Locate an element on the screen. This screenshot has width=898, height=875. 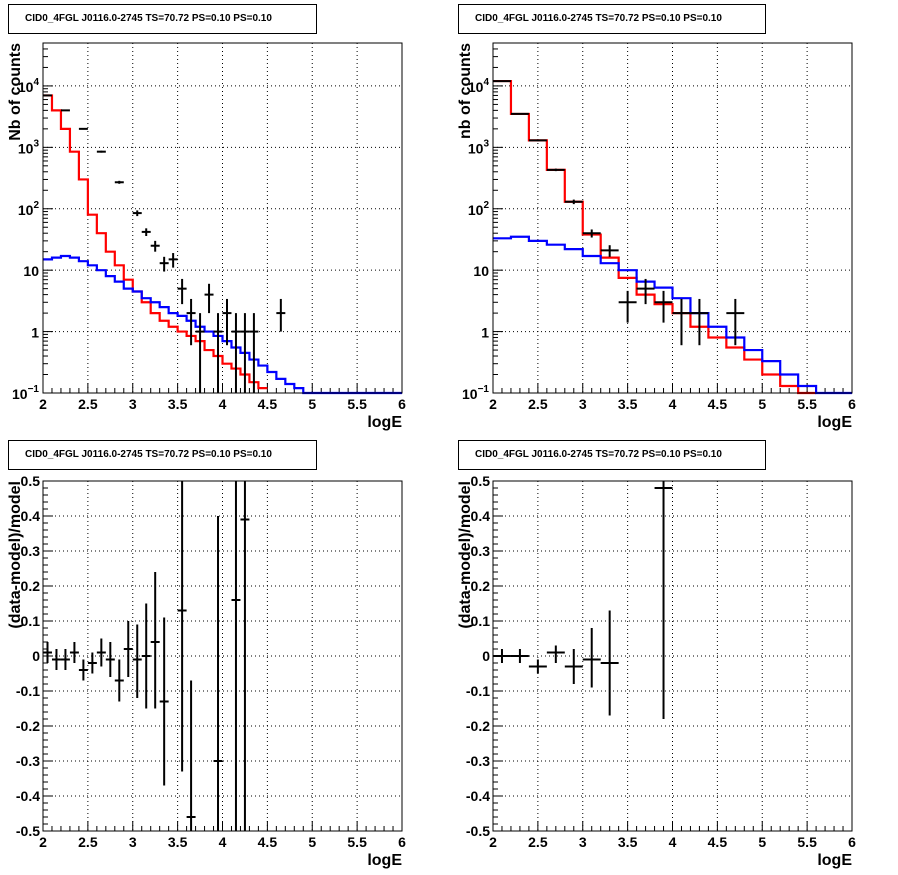
model-series-red is located at coordinates (655, 237).